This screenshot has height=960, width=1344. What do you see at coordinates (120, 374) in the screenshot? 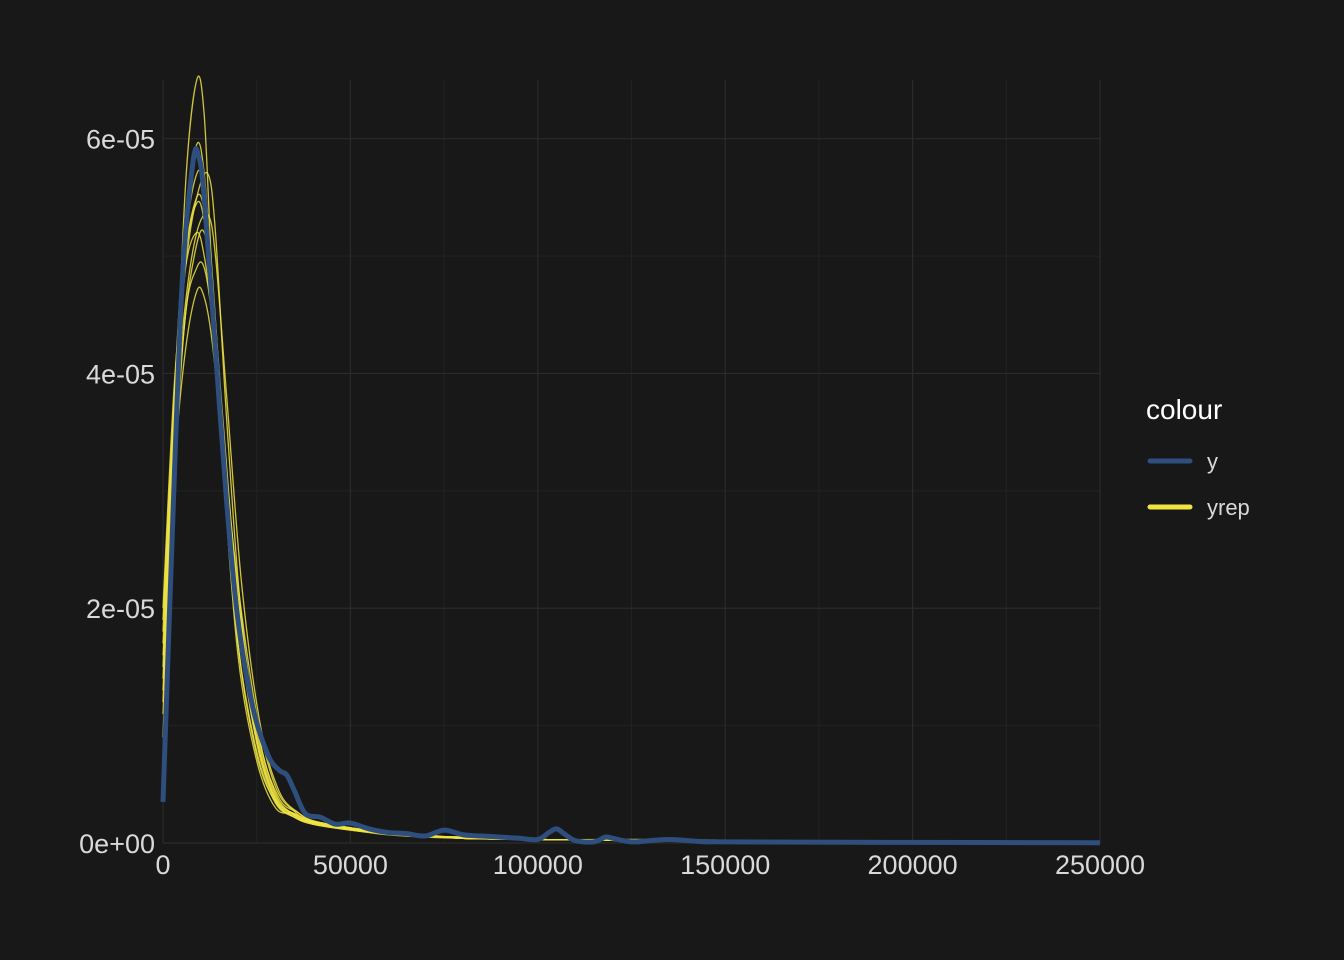
I see `y-tick-label: 4e-05` at bounding box center [120, 374].